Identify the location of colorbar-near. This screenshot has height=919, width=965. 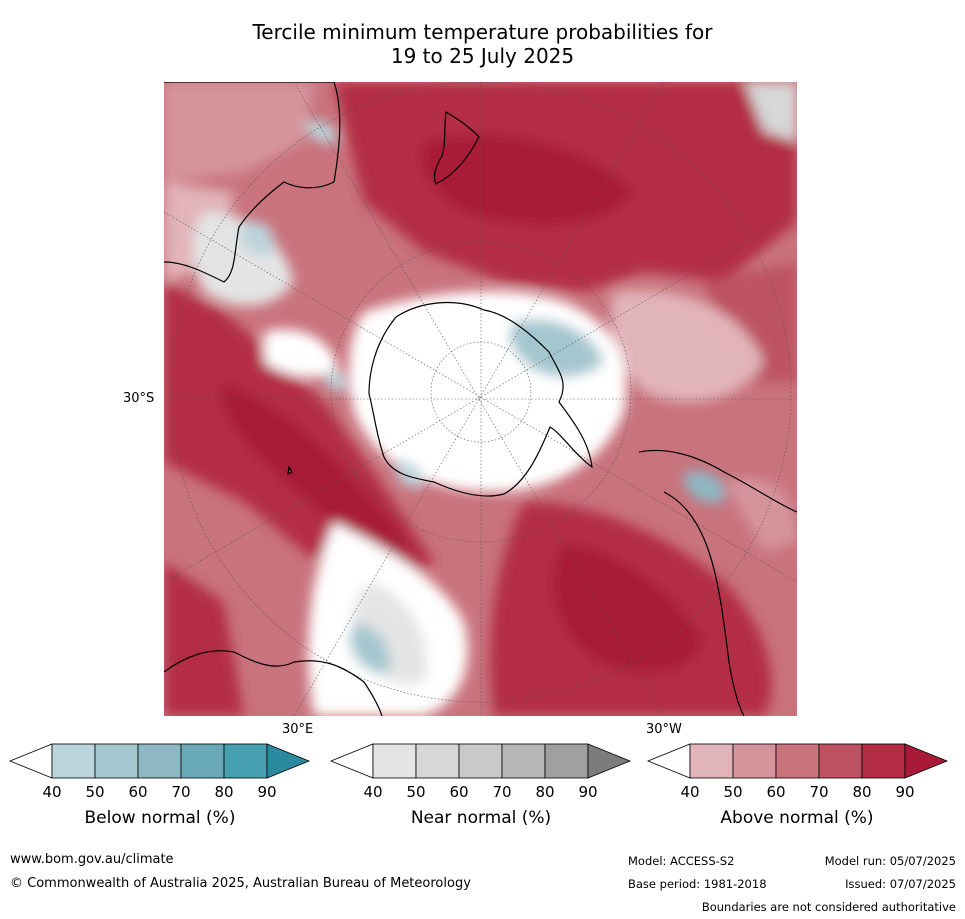
(480, 761).